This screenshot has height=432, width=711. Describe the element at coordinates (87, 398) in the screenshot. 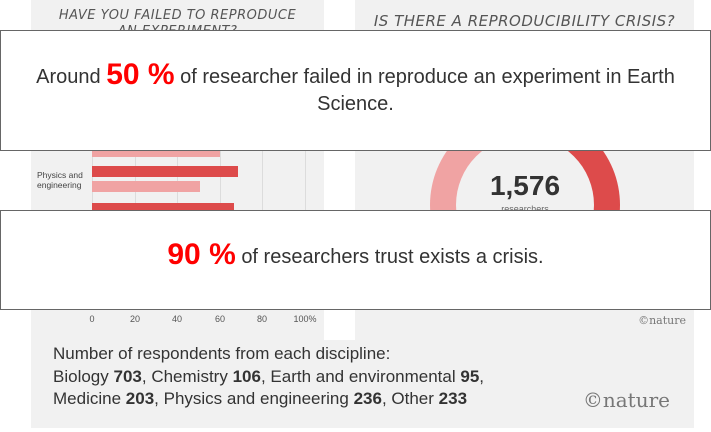

I see `discipline-name: Medicine` at that location.